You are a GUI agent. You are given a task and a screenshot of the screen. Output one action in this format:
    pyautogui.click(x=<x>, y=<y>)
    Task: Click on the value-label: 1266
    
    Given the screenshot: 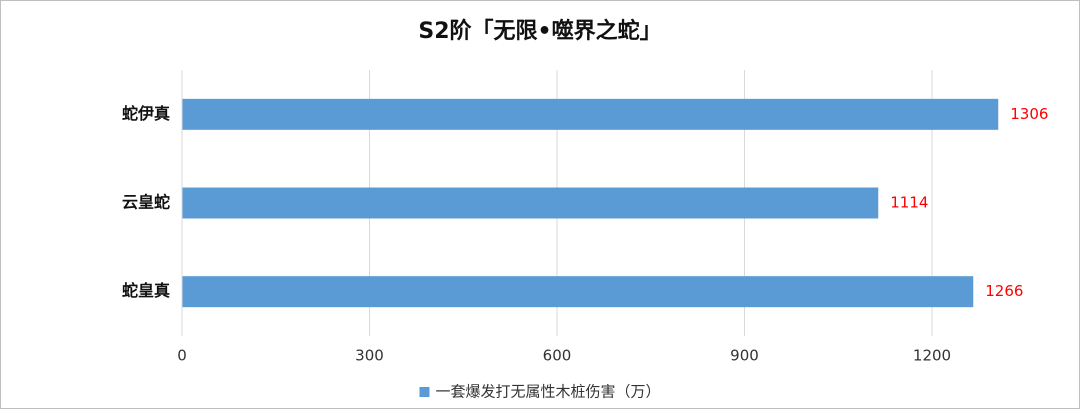 What is the action you would take?
    pyautogui.click(x=1004, y=291)
    